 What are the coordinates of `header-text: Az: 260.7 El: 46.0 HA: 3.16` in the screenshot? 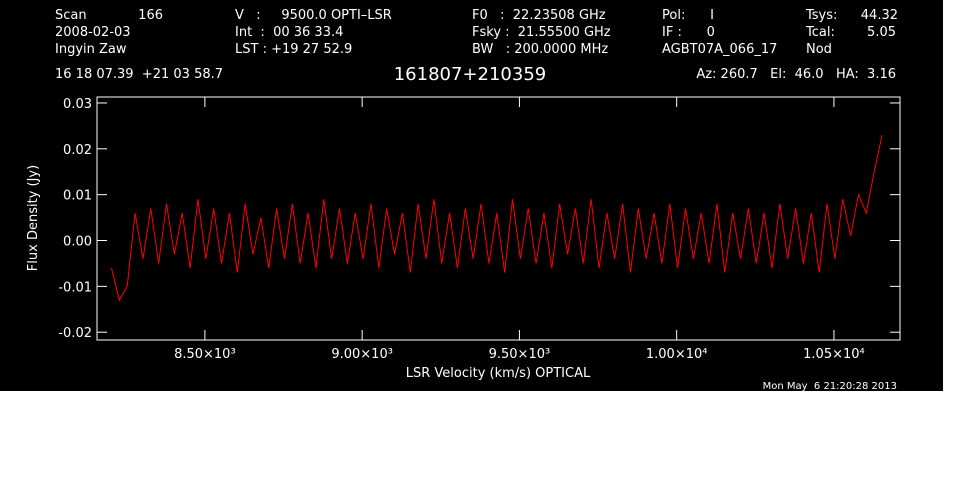 It's located at (796, 74).